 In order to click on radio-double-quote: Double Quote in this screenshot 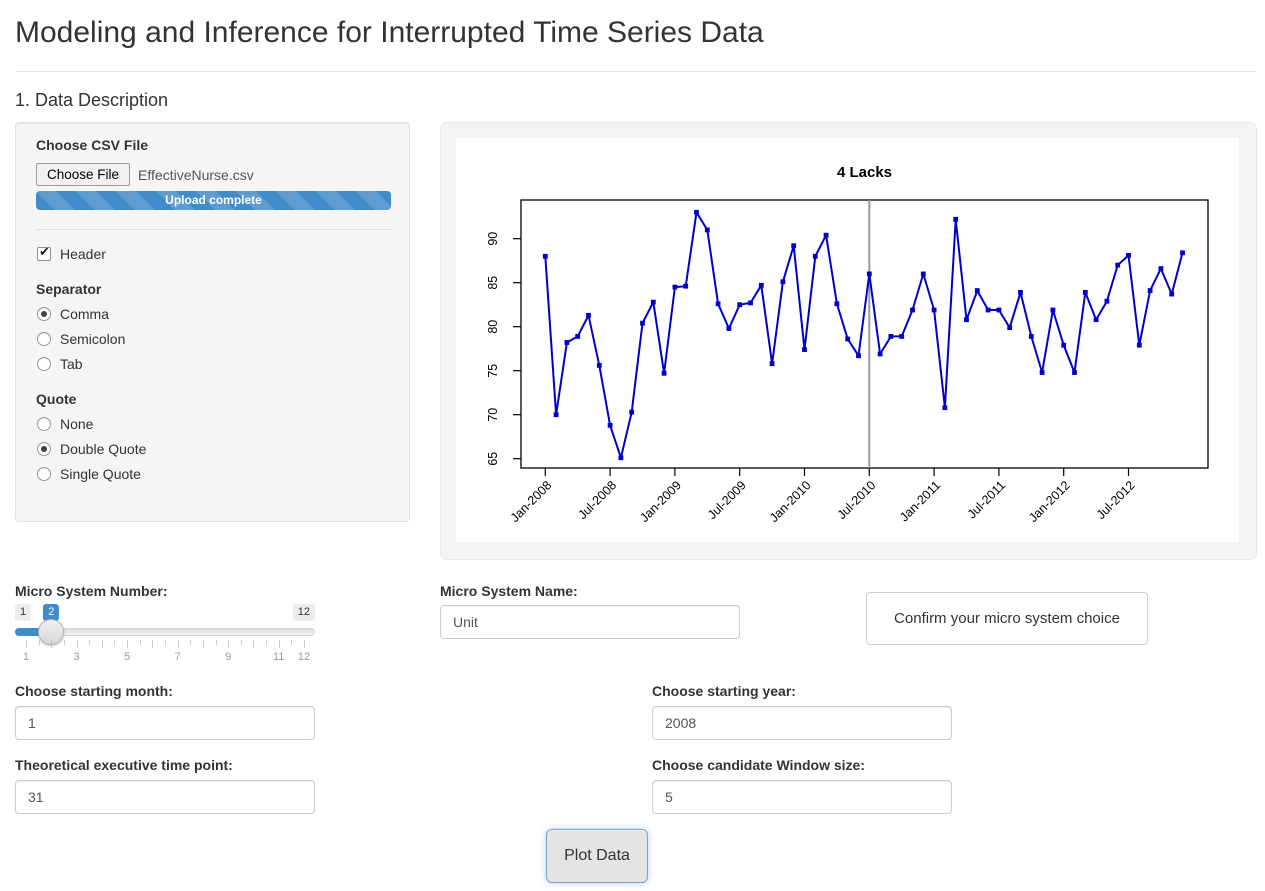, I will do `click(91, 449)`.